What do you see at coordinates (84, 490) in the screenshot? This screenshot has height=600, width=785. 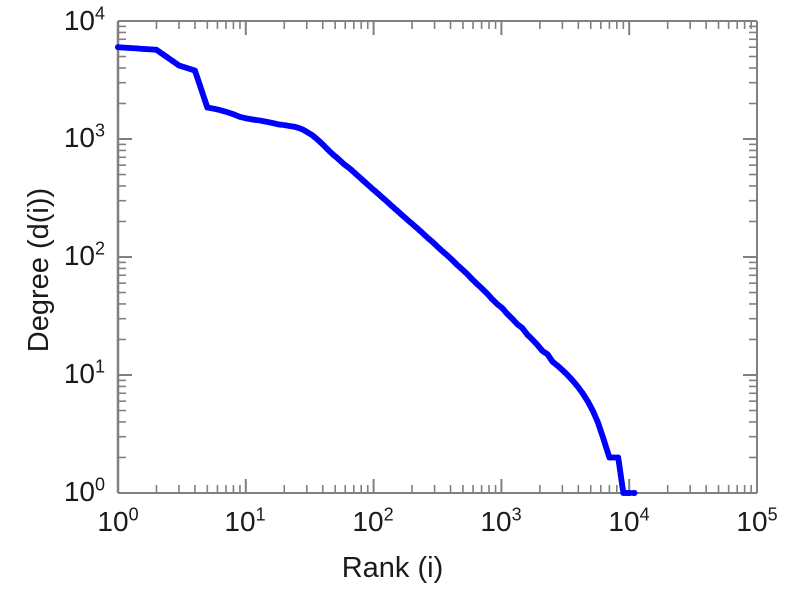 I see `ytick-label-0: 10⁰` at bounding box center [84, 490].